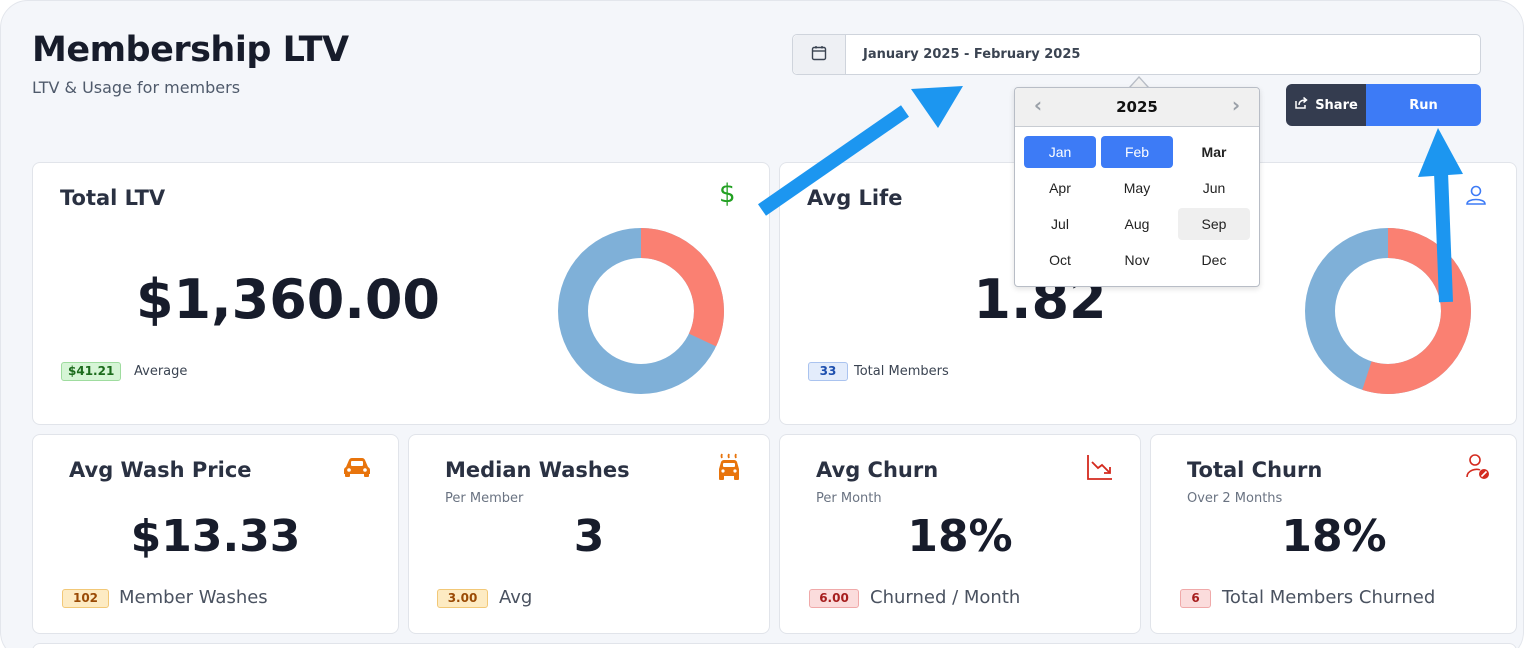  I want to click on date-range-picker: January 2025 - February 2025, so click(1136, 54).